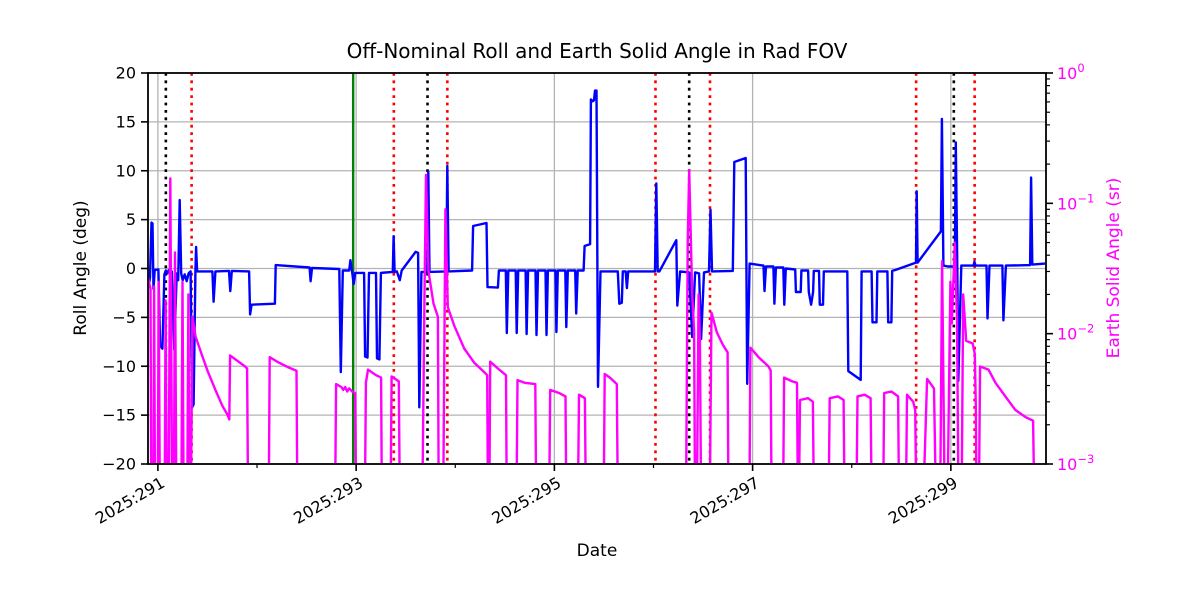  I want to click on y-left-tick-label: −20, so click(119, 464).